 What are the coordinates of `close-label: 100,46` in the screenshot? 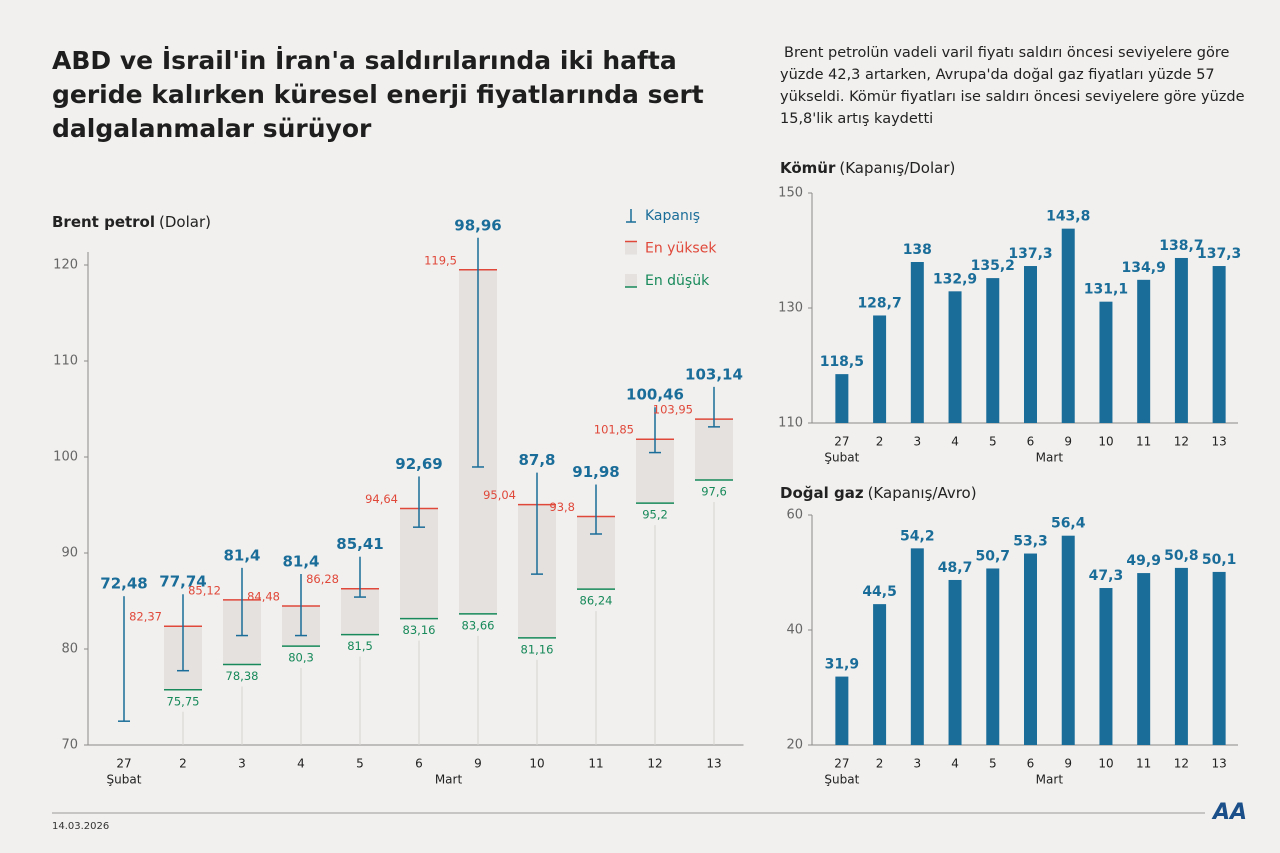 It's located at (655, 395).